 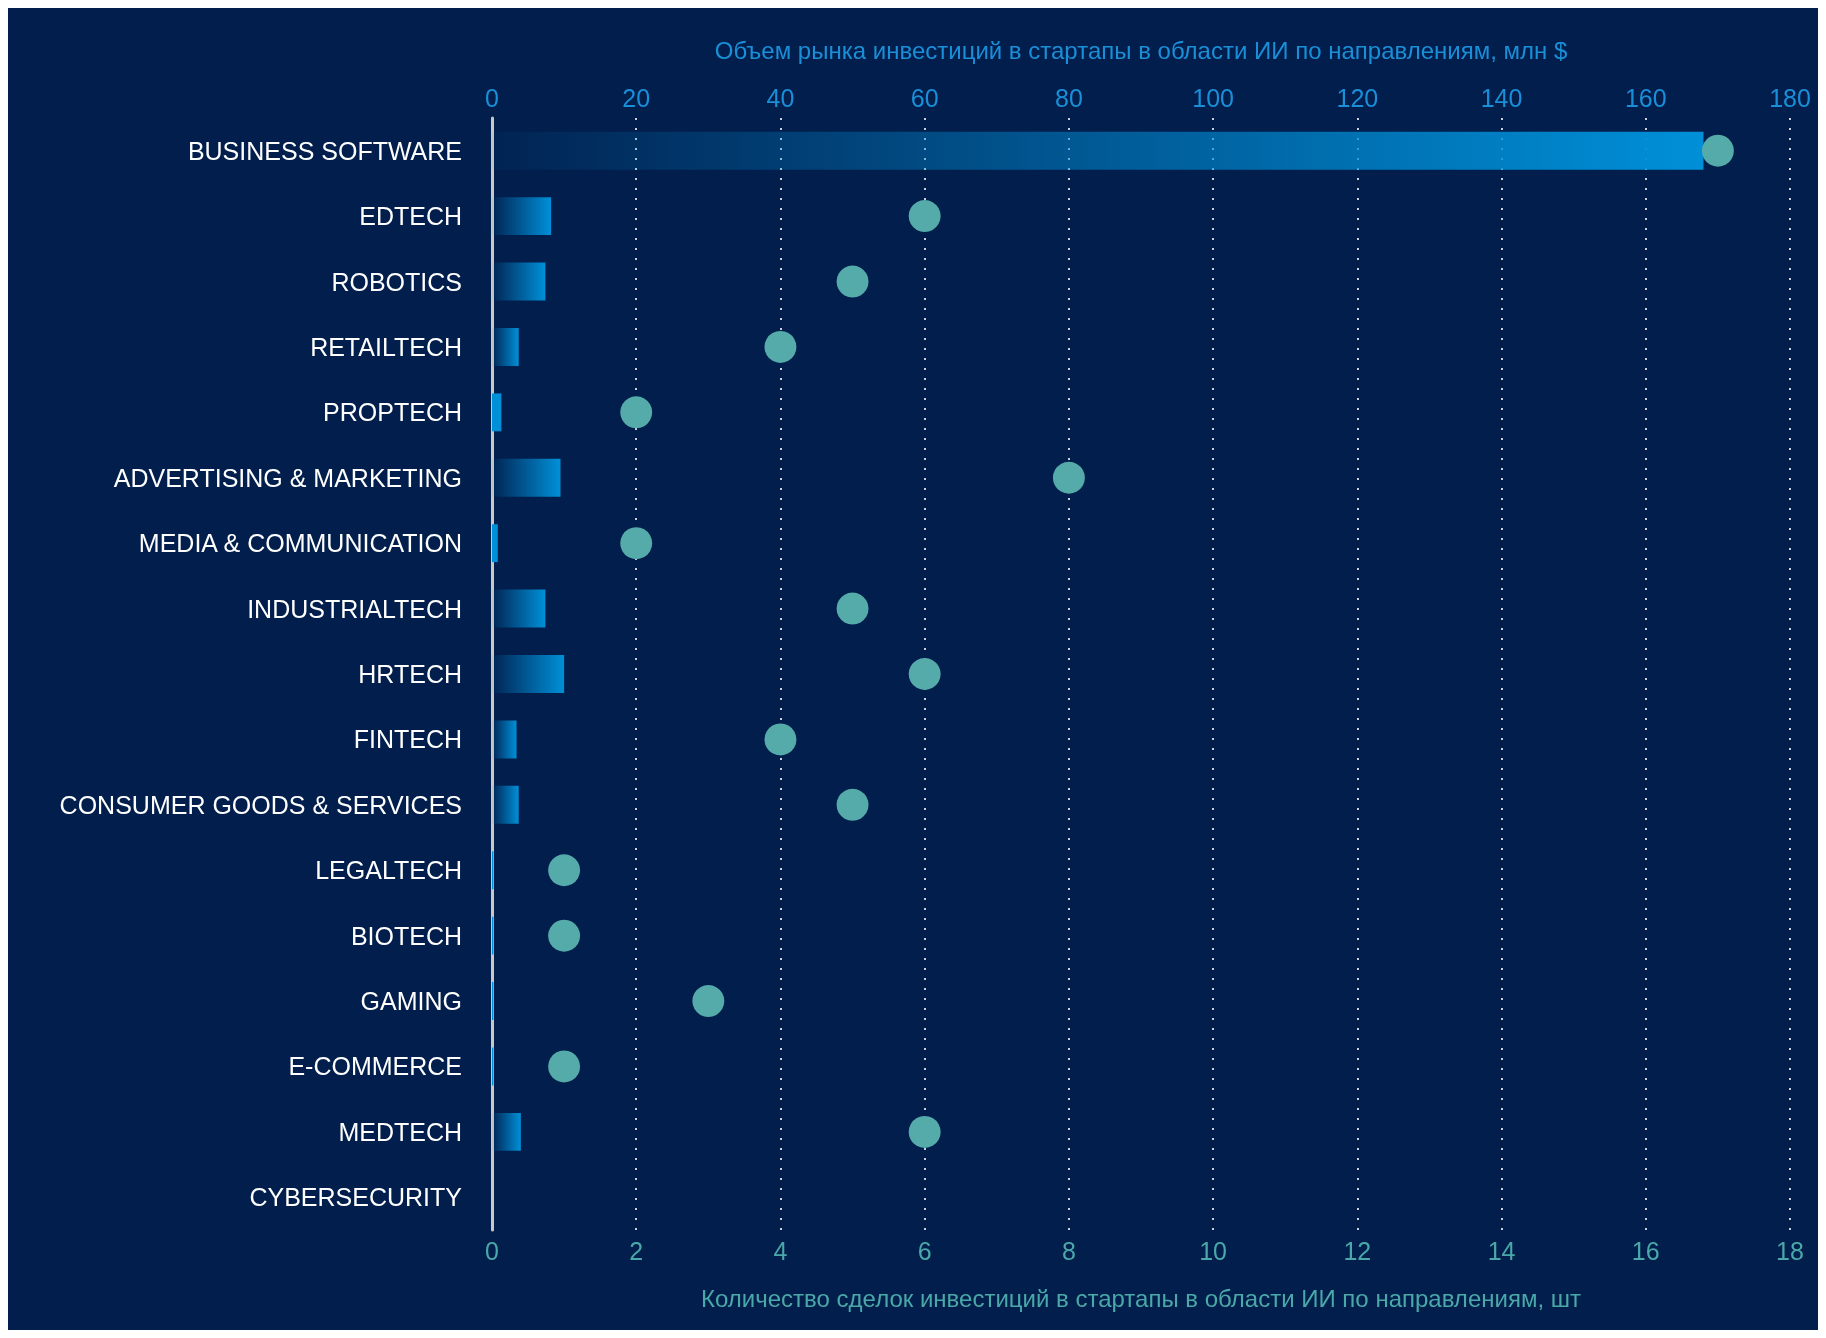 I want to click on x-tick-label: 14, so click(x=1501, y=1250).